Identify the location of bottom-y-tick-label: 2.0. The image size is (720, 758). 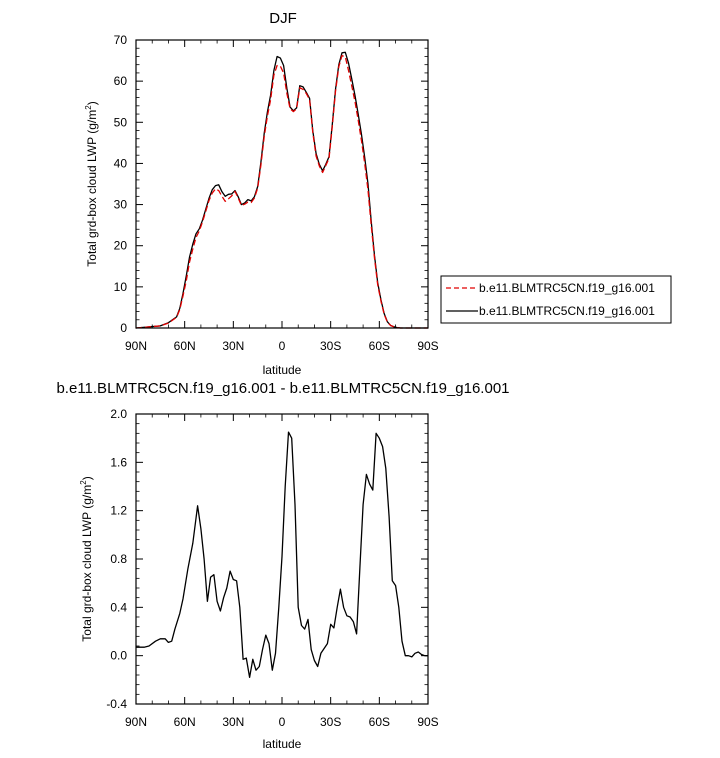
(118, 414).